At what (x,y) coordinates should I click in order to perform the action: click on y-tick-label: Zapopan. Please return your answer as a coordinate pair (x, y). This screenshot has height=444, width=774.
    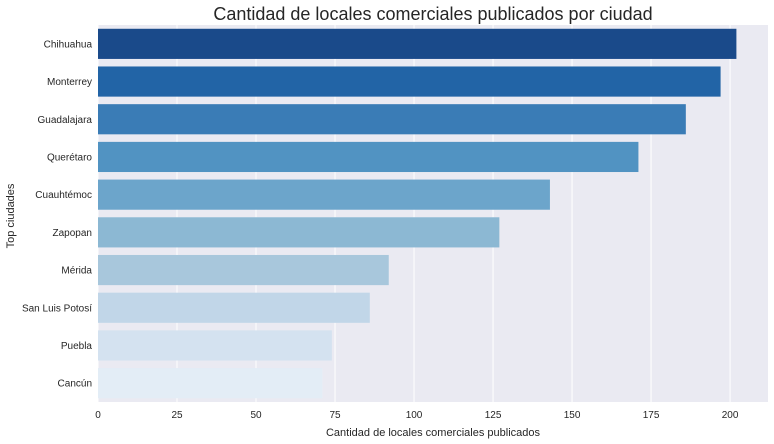
    Looking at the image, I should click on (72, 233).